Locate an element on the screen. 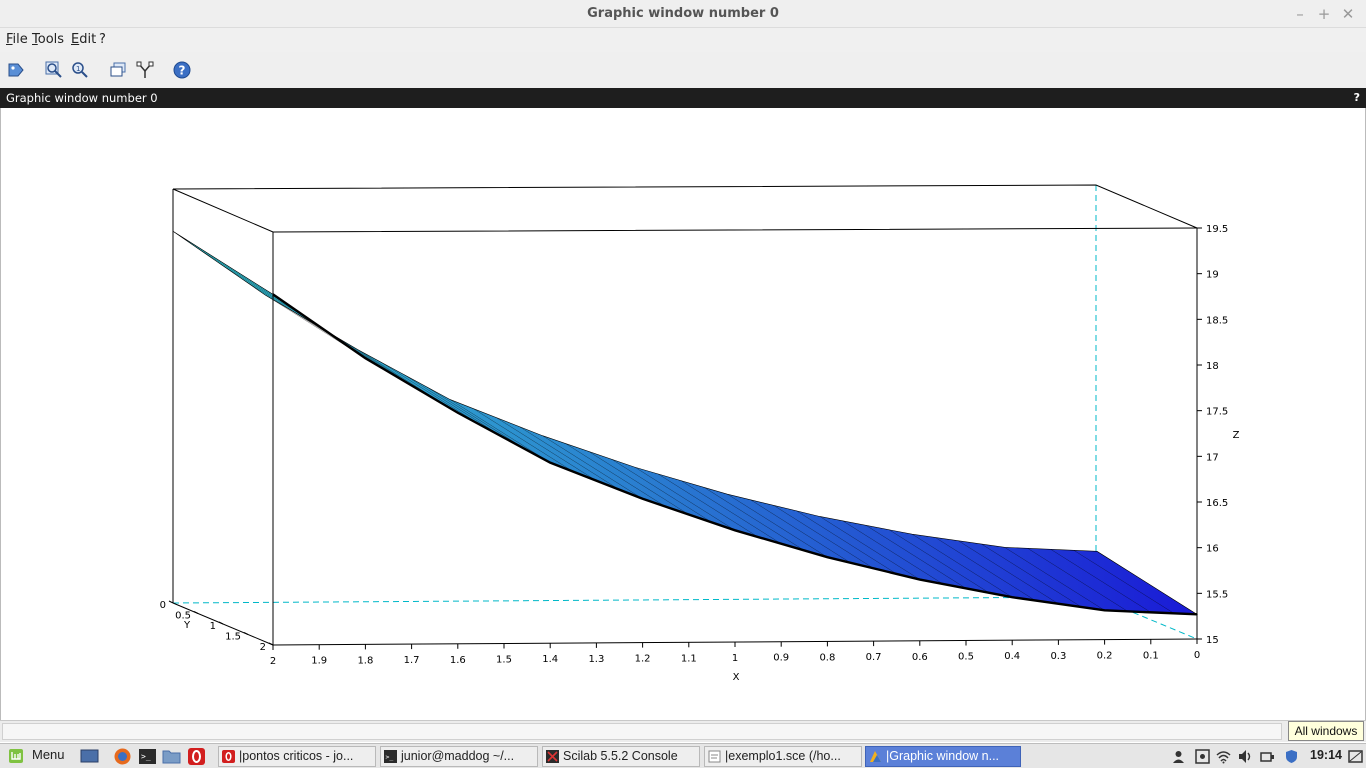  screenshot-icon is located at coordinates (1202, 756).